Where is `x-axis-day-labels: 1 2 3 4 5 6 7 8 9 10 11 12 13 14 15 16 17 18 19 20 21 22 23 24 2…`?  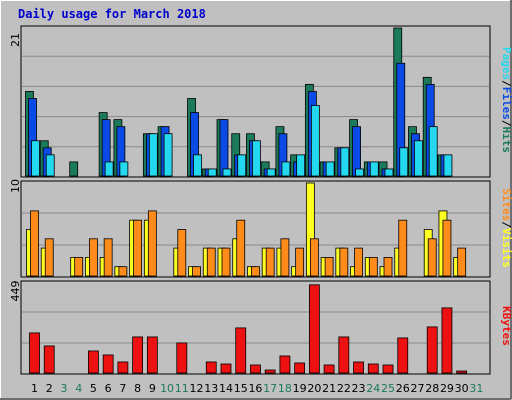 x-axis-day-labels: 1 2 3 4 5 6 7 8 9 10 11 12 13 14 15 16 17 18 19 20 21 22 23 24 2… is located at coordinates (257, 388).